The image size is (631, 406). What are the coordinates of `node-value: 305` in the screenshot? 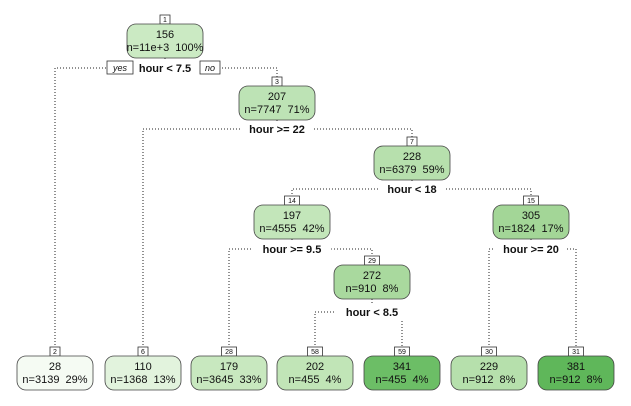 It's located at (531, 216).